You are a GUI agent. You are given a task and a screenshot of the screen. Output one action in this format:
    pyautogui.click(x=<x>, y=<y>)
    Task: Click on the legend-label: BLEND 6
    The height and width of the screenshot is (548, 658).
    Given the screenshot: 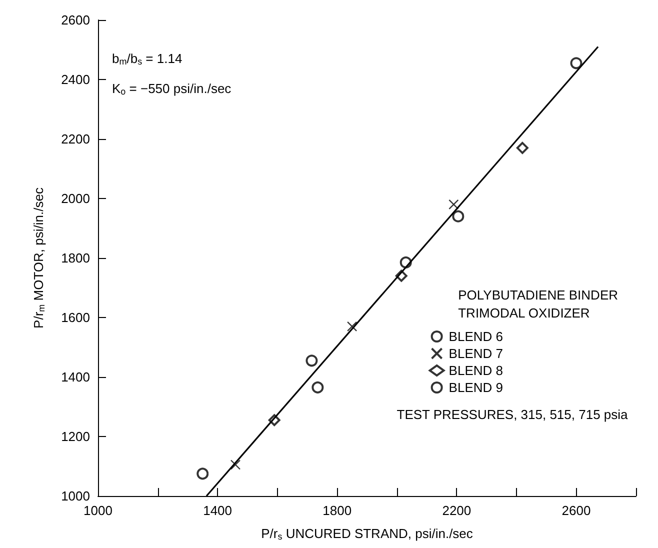 What is the action you would take?
    pyautogui.click(x=476, y=336)
    